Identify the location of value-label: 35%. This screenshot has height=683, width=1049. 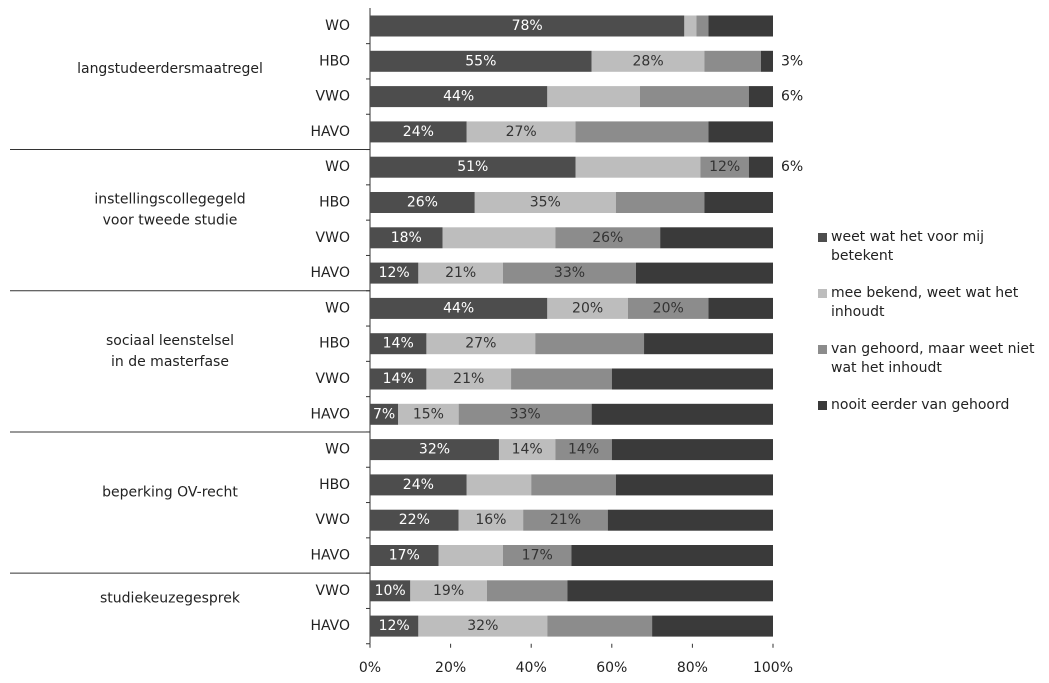
(545, 203).